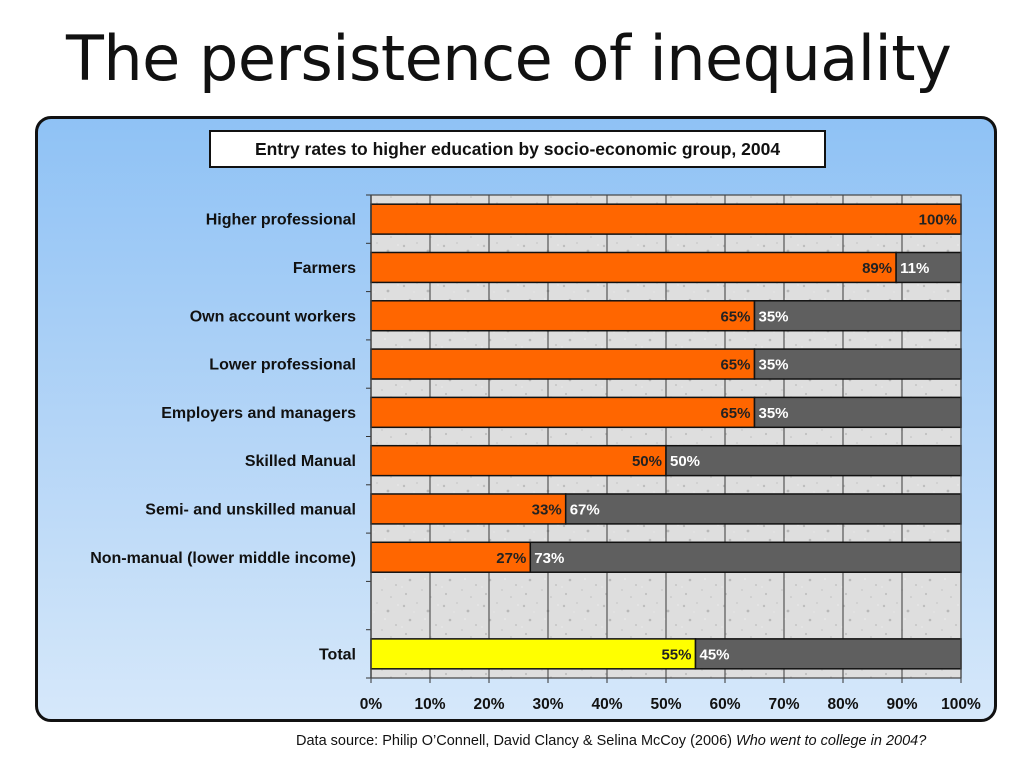 Image resolution: width=1024 pixels, height=768 pixels. What do you see at coordinates (511, 558) in the screenshot?
I see `data-label-entry: 27%` at bounding box center [511, 558].